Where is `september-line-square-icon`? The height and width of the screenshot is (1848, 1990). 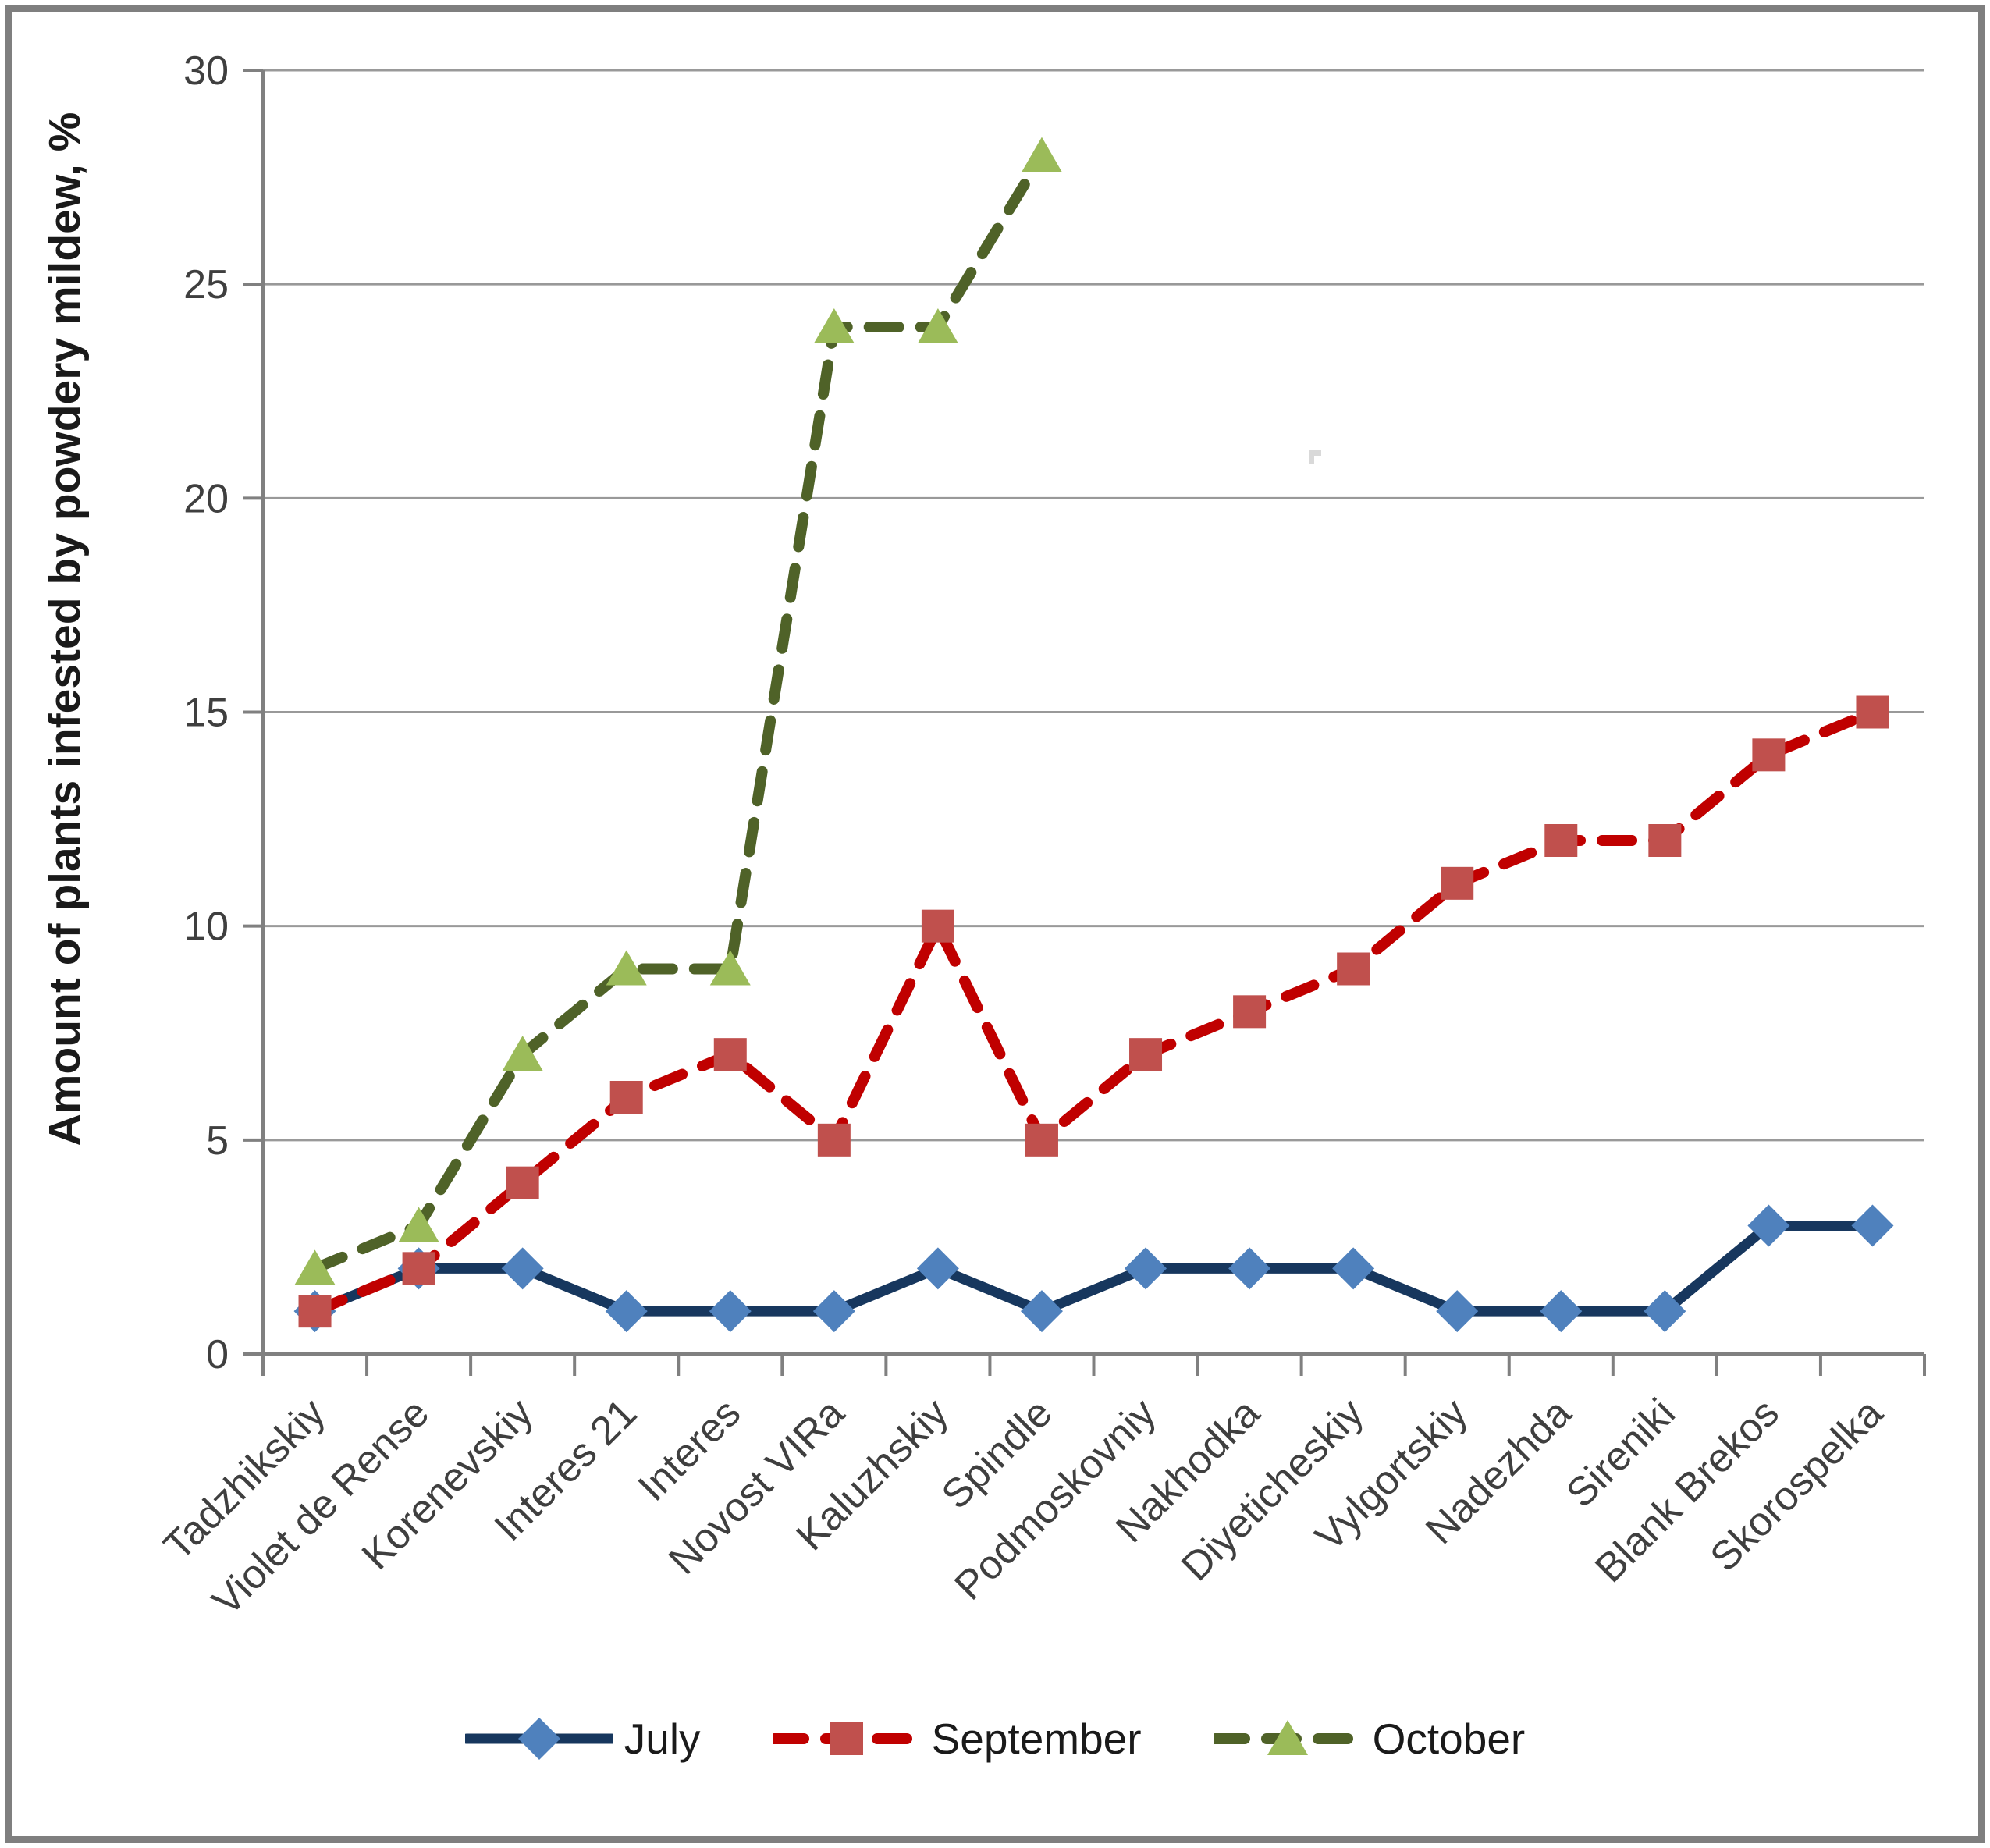
september-line-square-icon is located at coordinates (847, 1738).